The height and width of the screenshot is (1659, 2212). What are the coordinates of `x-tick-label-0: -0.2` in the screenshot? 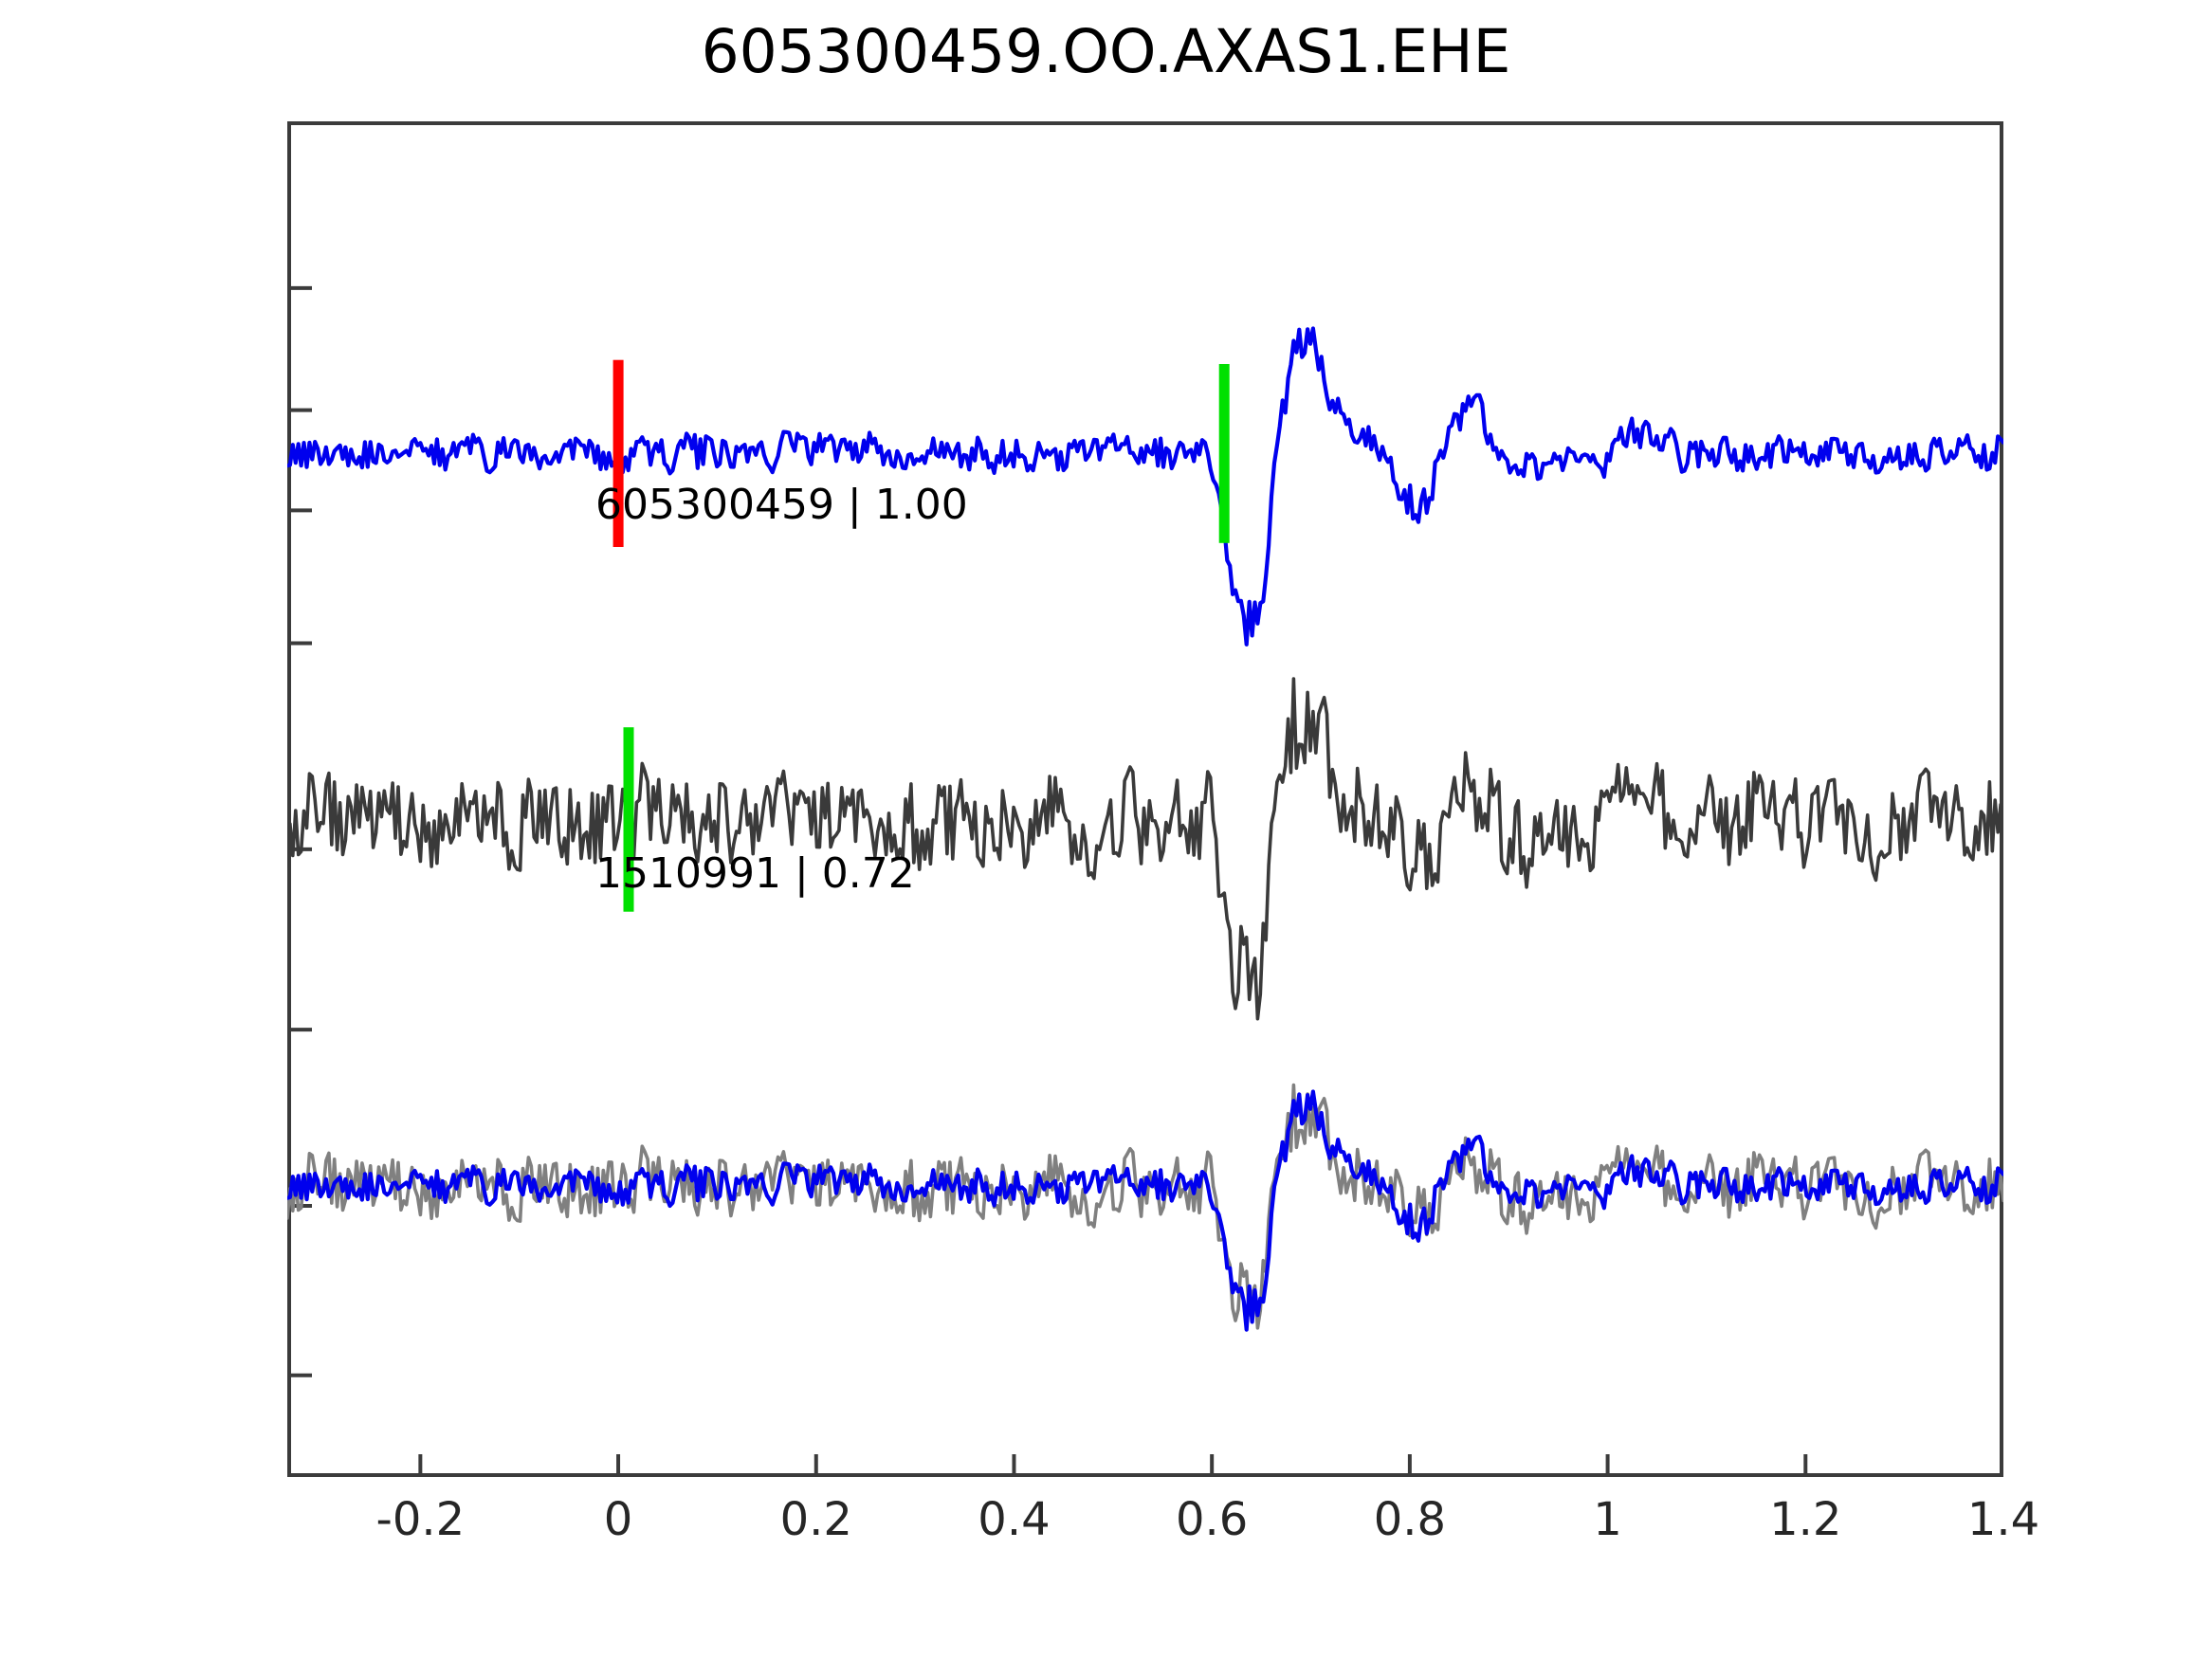 It's located at (420, 1519).